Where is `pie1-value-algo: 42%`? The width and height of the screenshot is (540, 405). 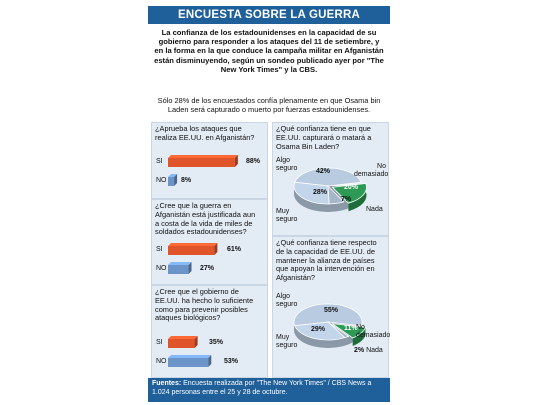
pie1-value-algo: 42% is located at coordinates (323, 171).